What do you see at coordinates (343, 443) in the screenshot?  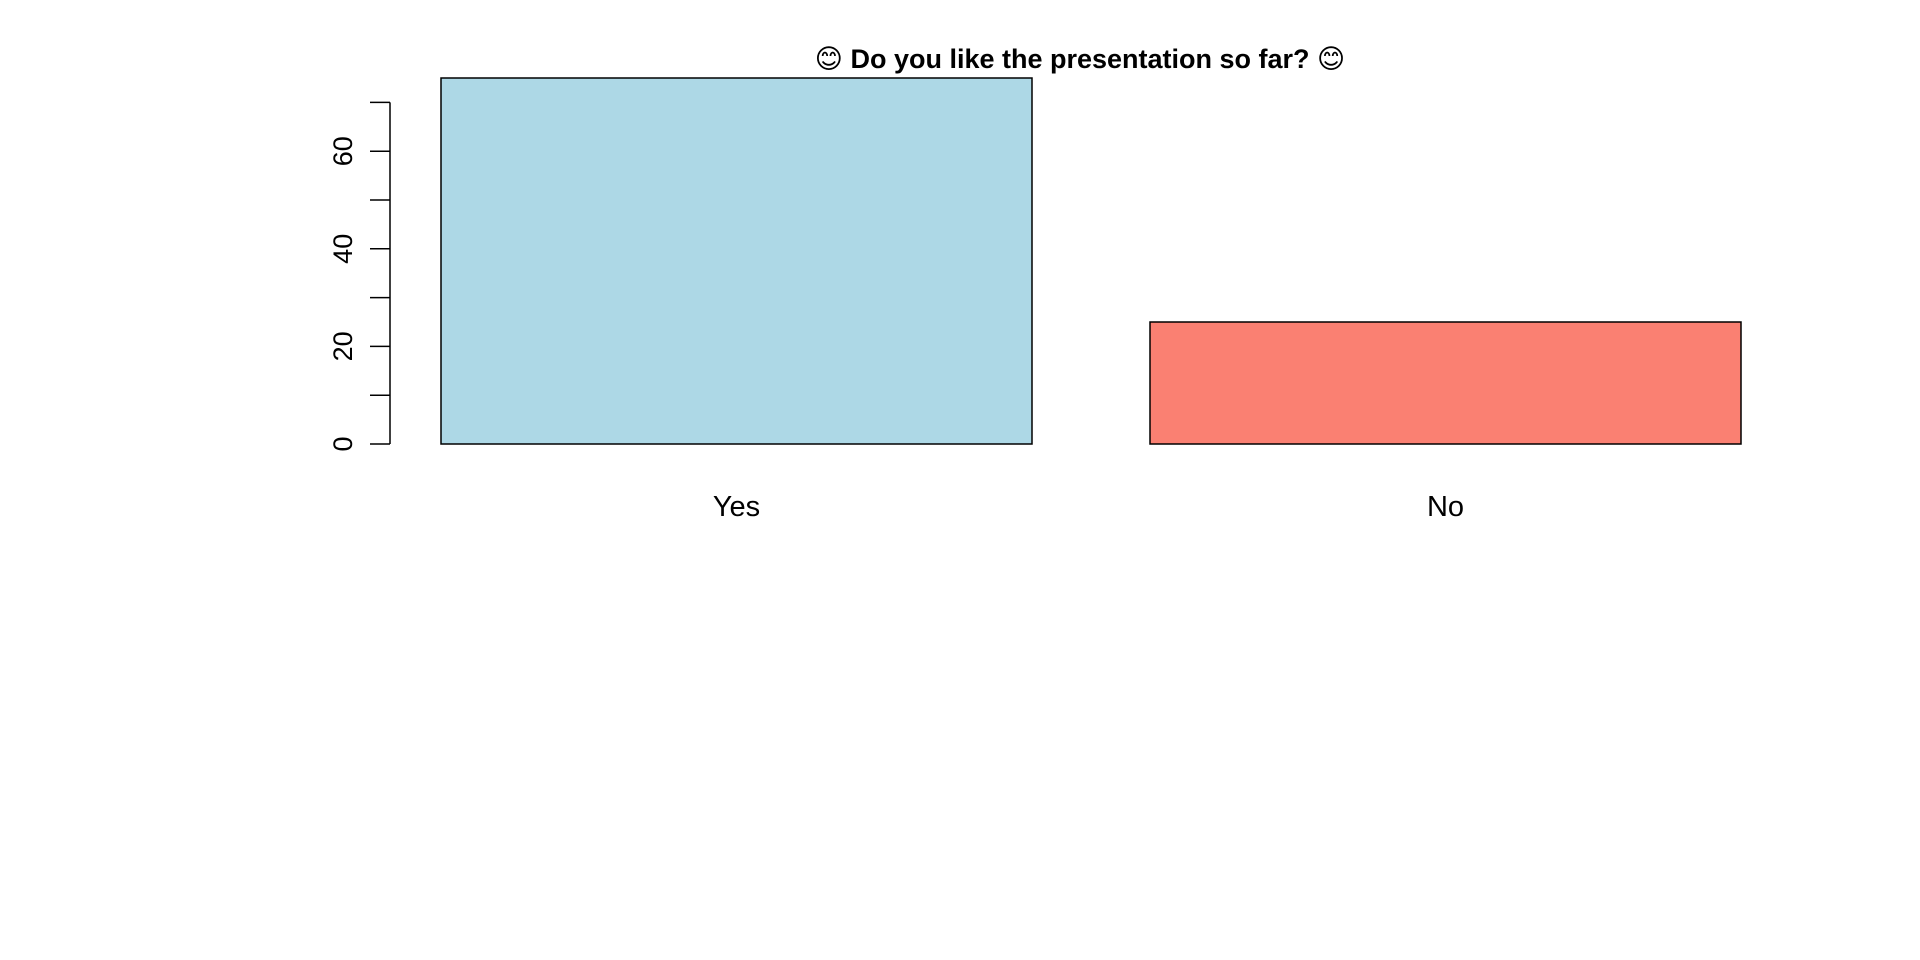 I see `y-tick-label: 0` at bounding box center [343, 443].